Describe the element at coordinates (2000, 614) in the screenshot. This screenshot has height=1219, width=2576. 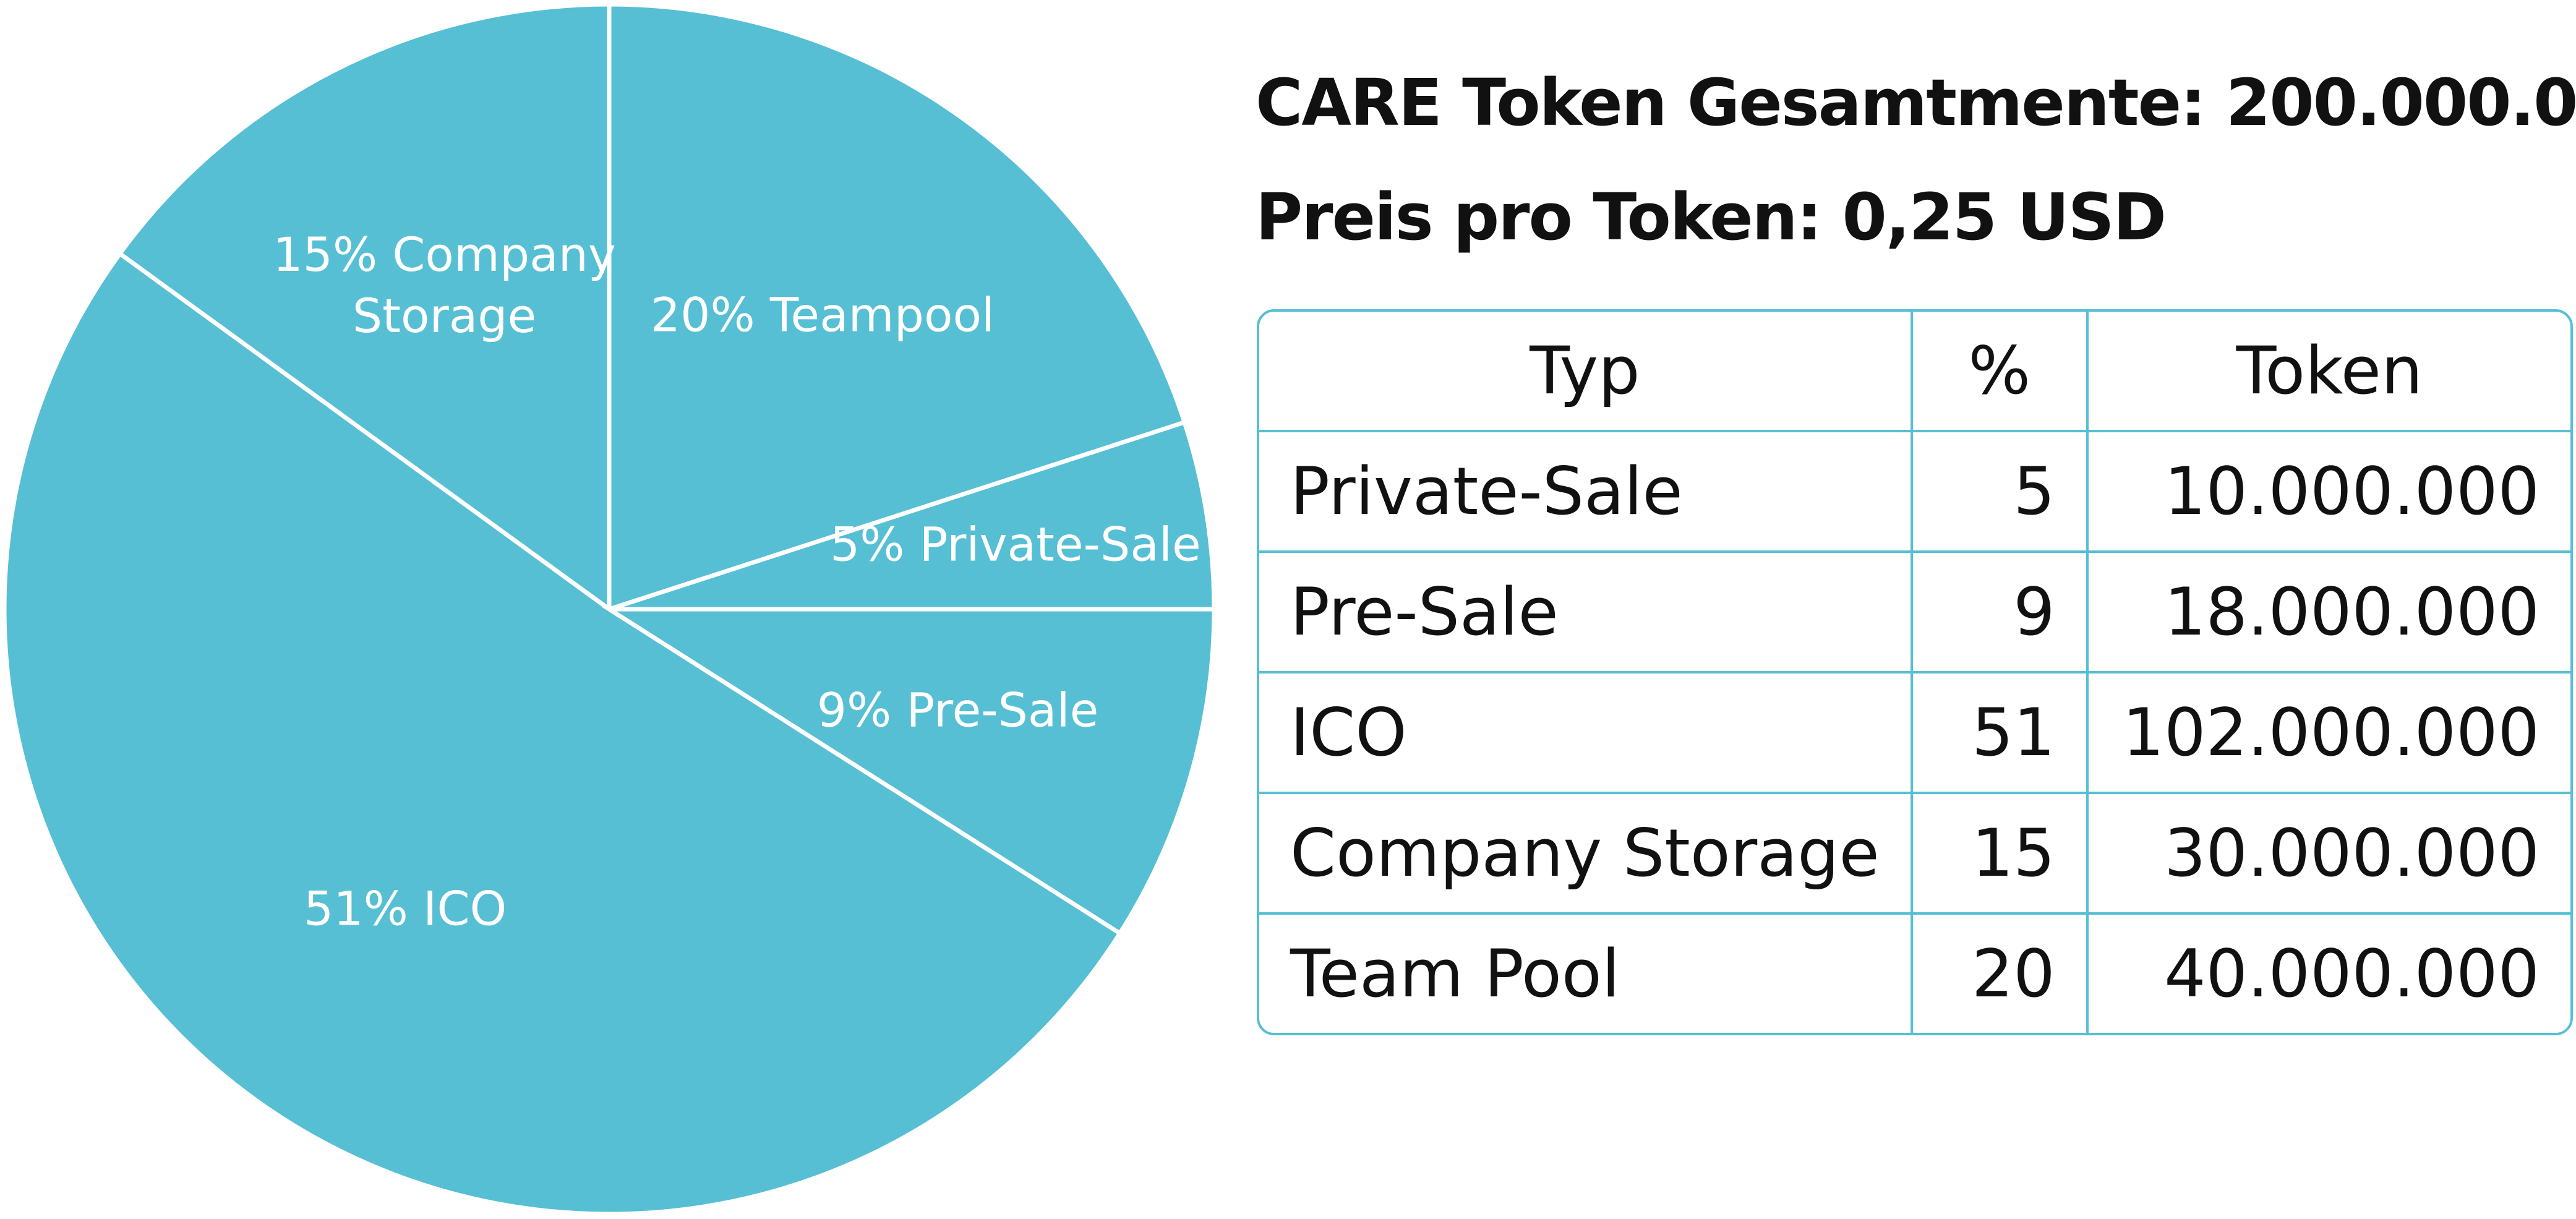
I see `table-cell: 9` at that location.